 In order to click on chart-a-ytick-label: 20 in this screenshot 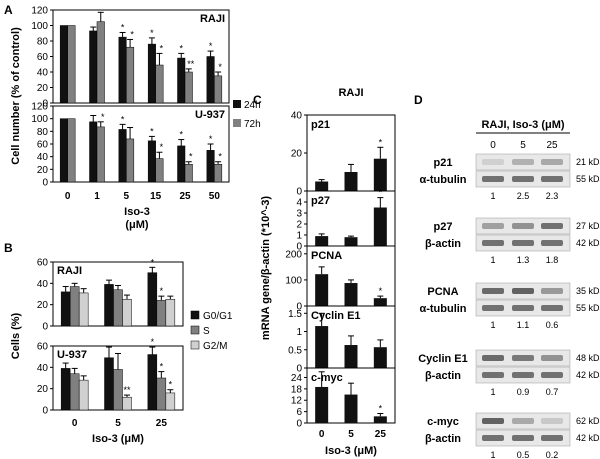, I will do `click(43, 170)`.